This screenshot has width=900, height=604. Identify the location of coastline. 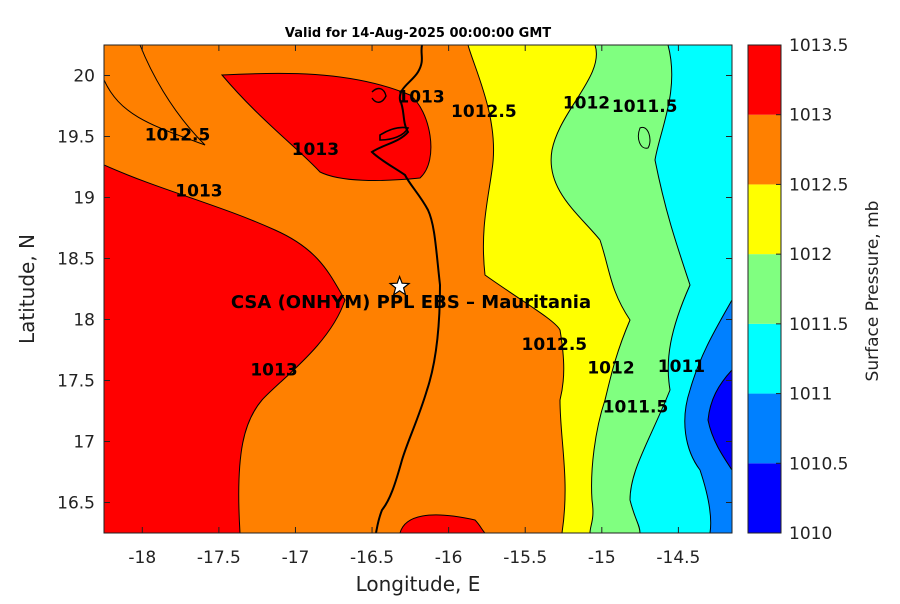
(406, 289).